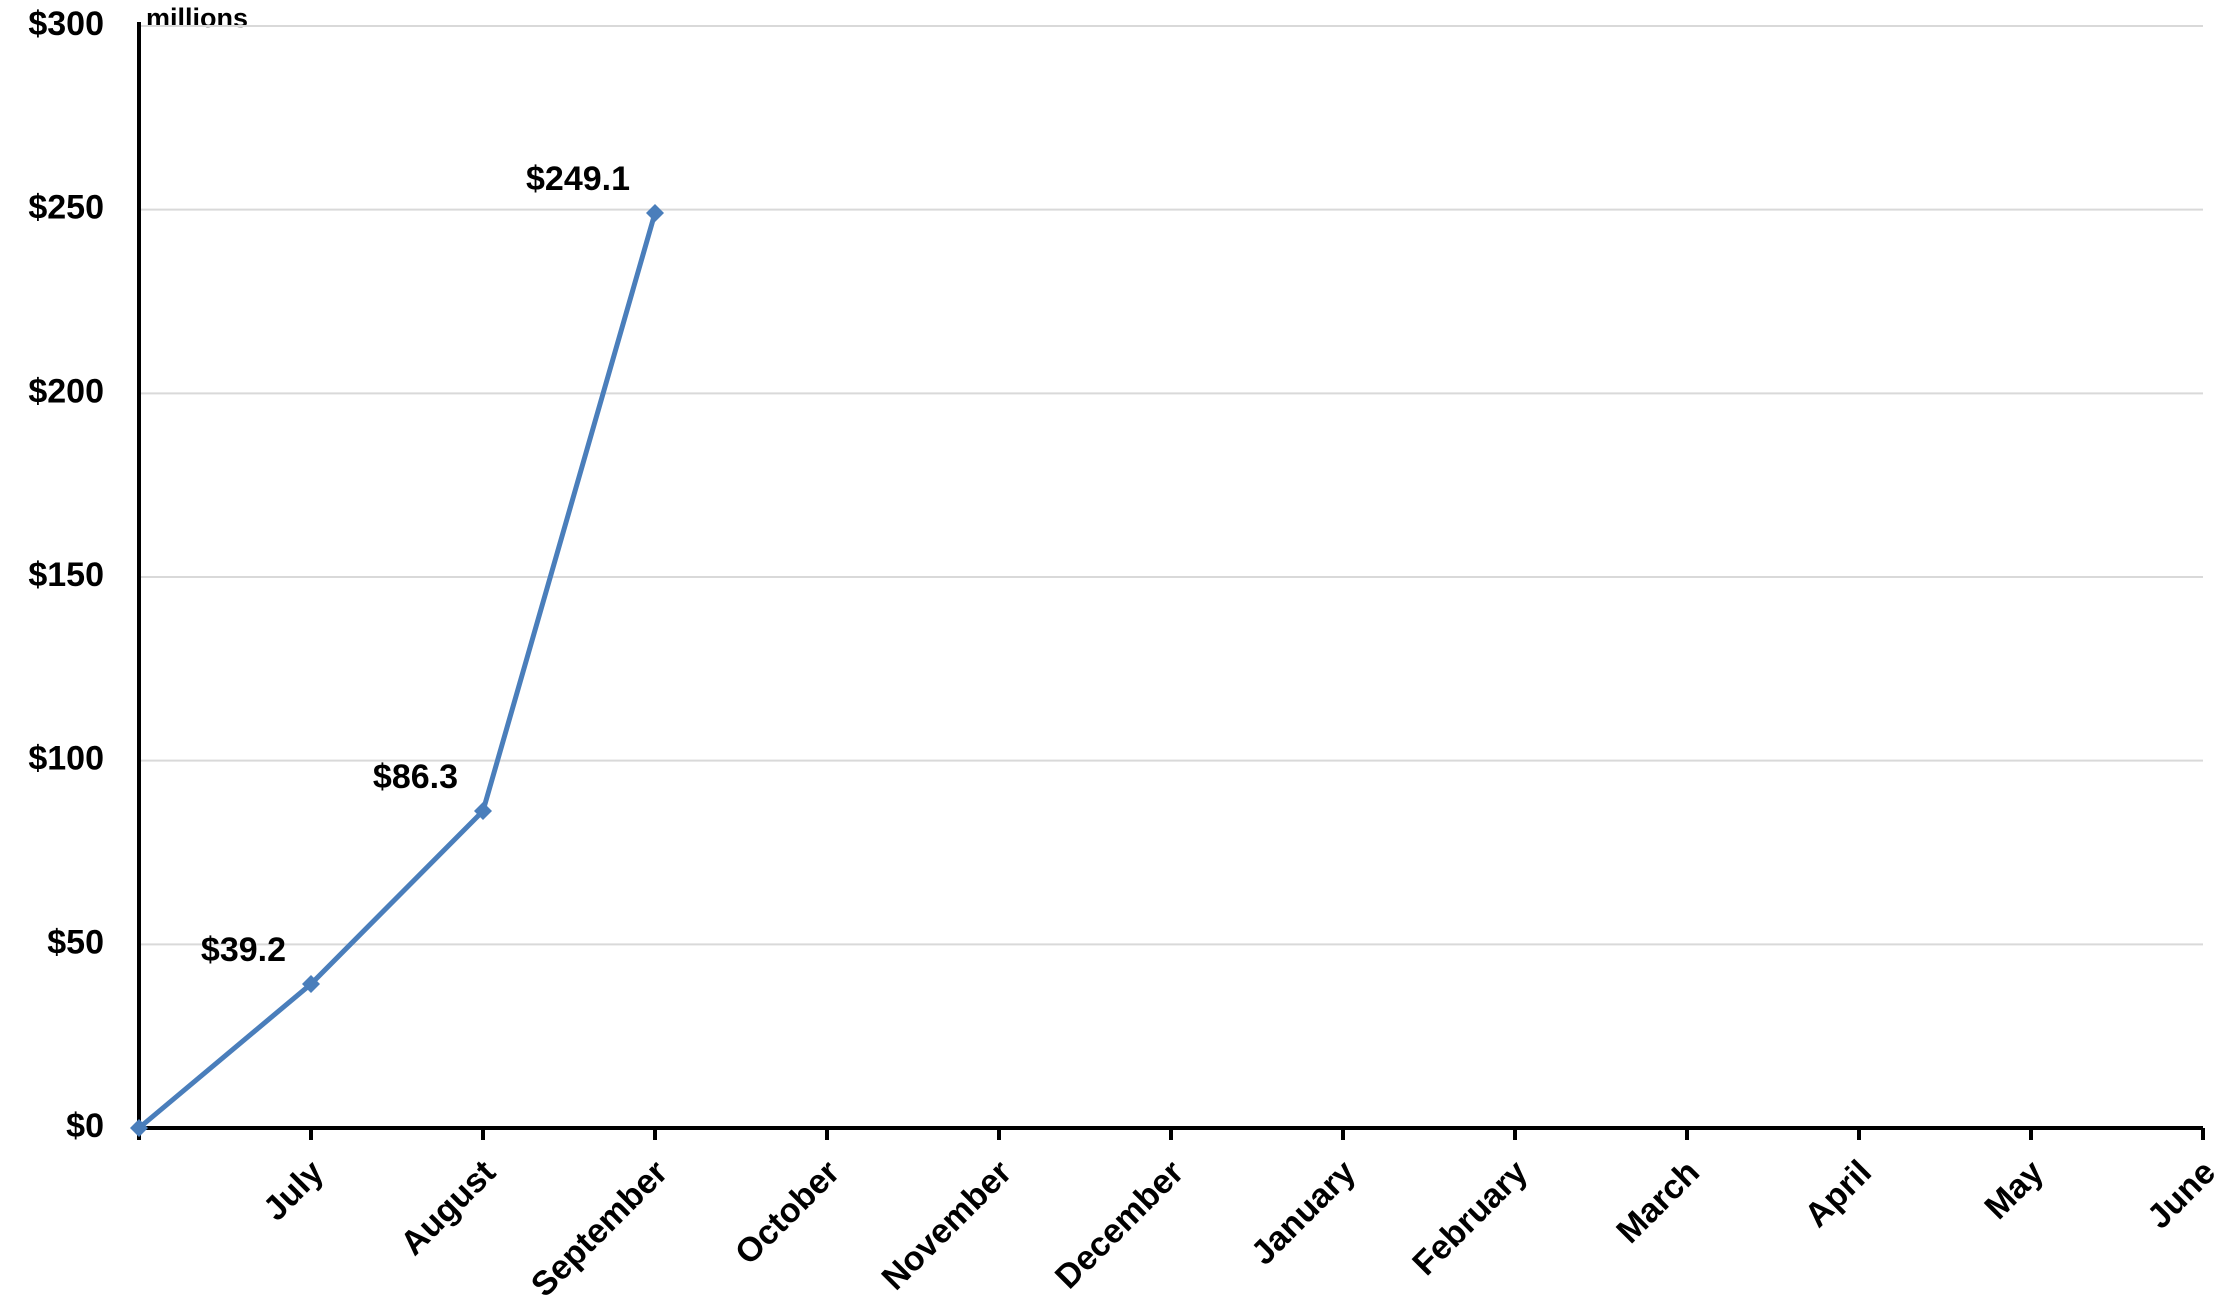 The image size is (2231, 1316). What do you see at coordinates (1119, 1224) in the screenshot?
I see `x-tick-label: December` at bounding box center [1119, 1224].